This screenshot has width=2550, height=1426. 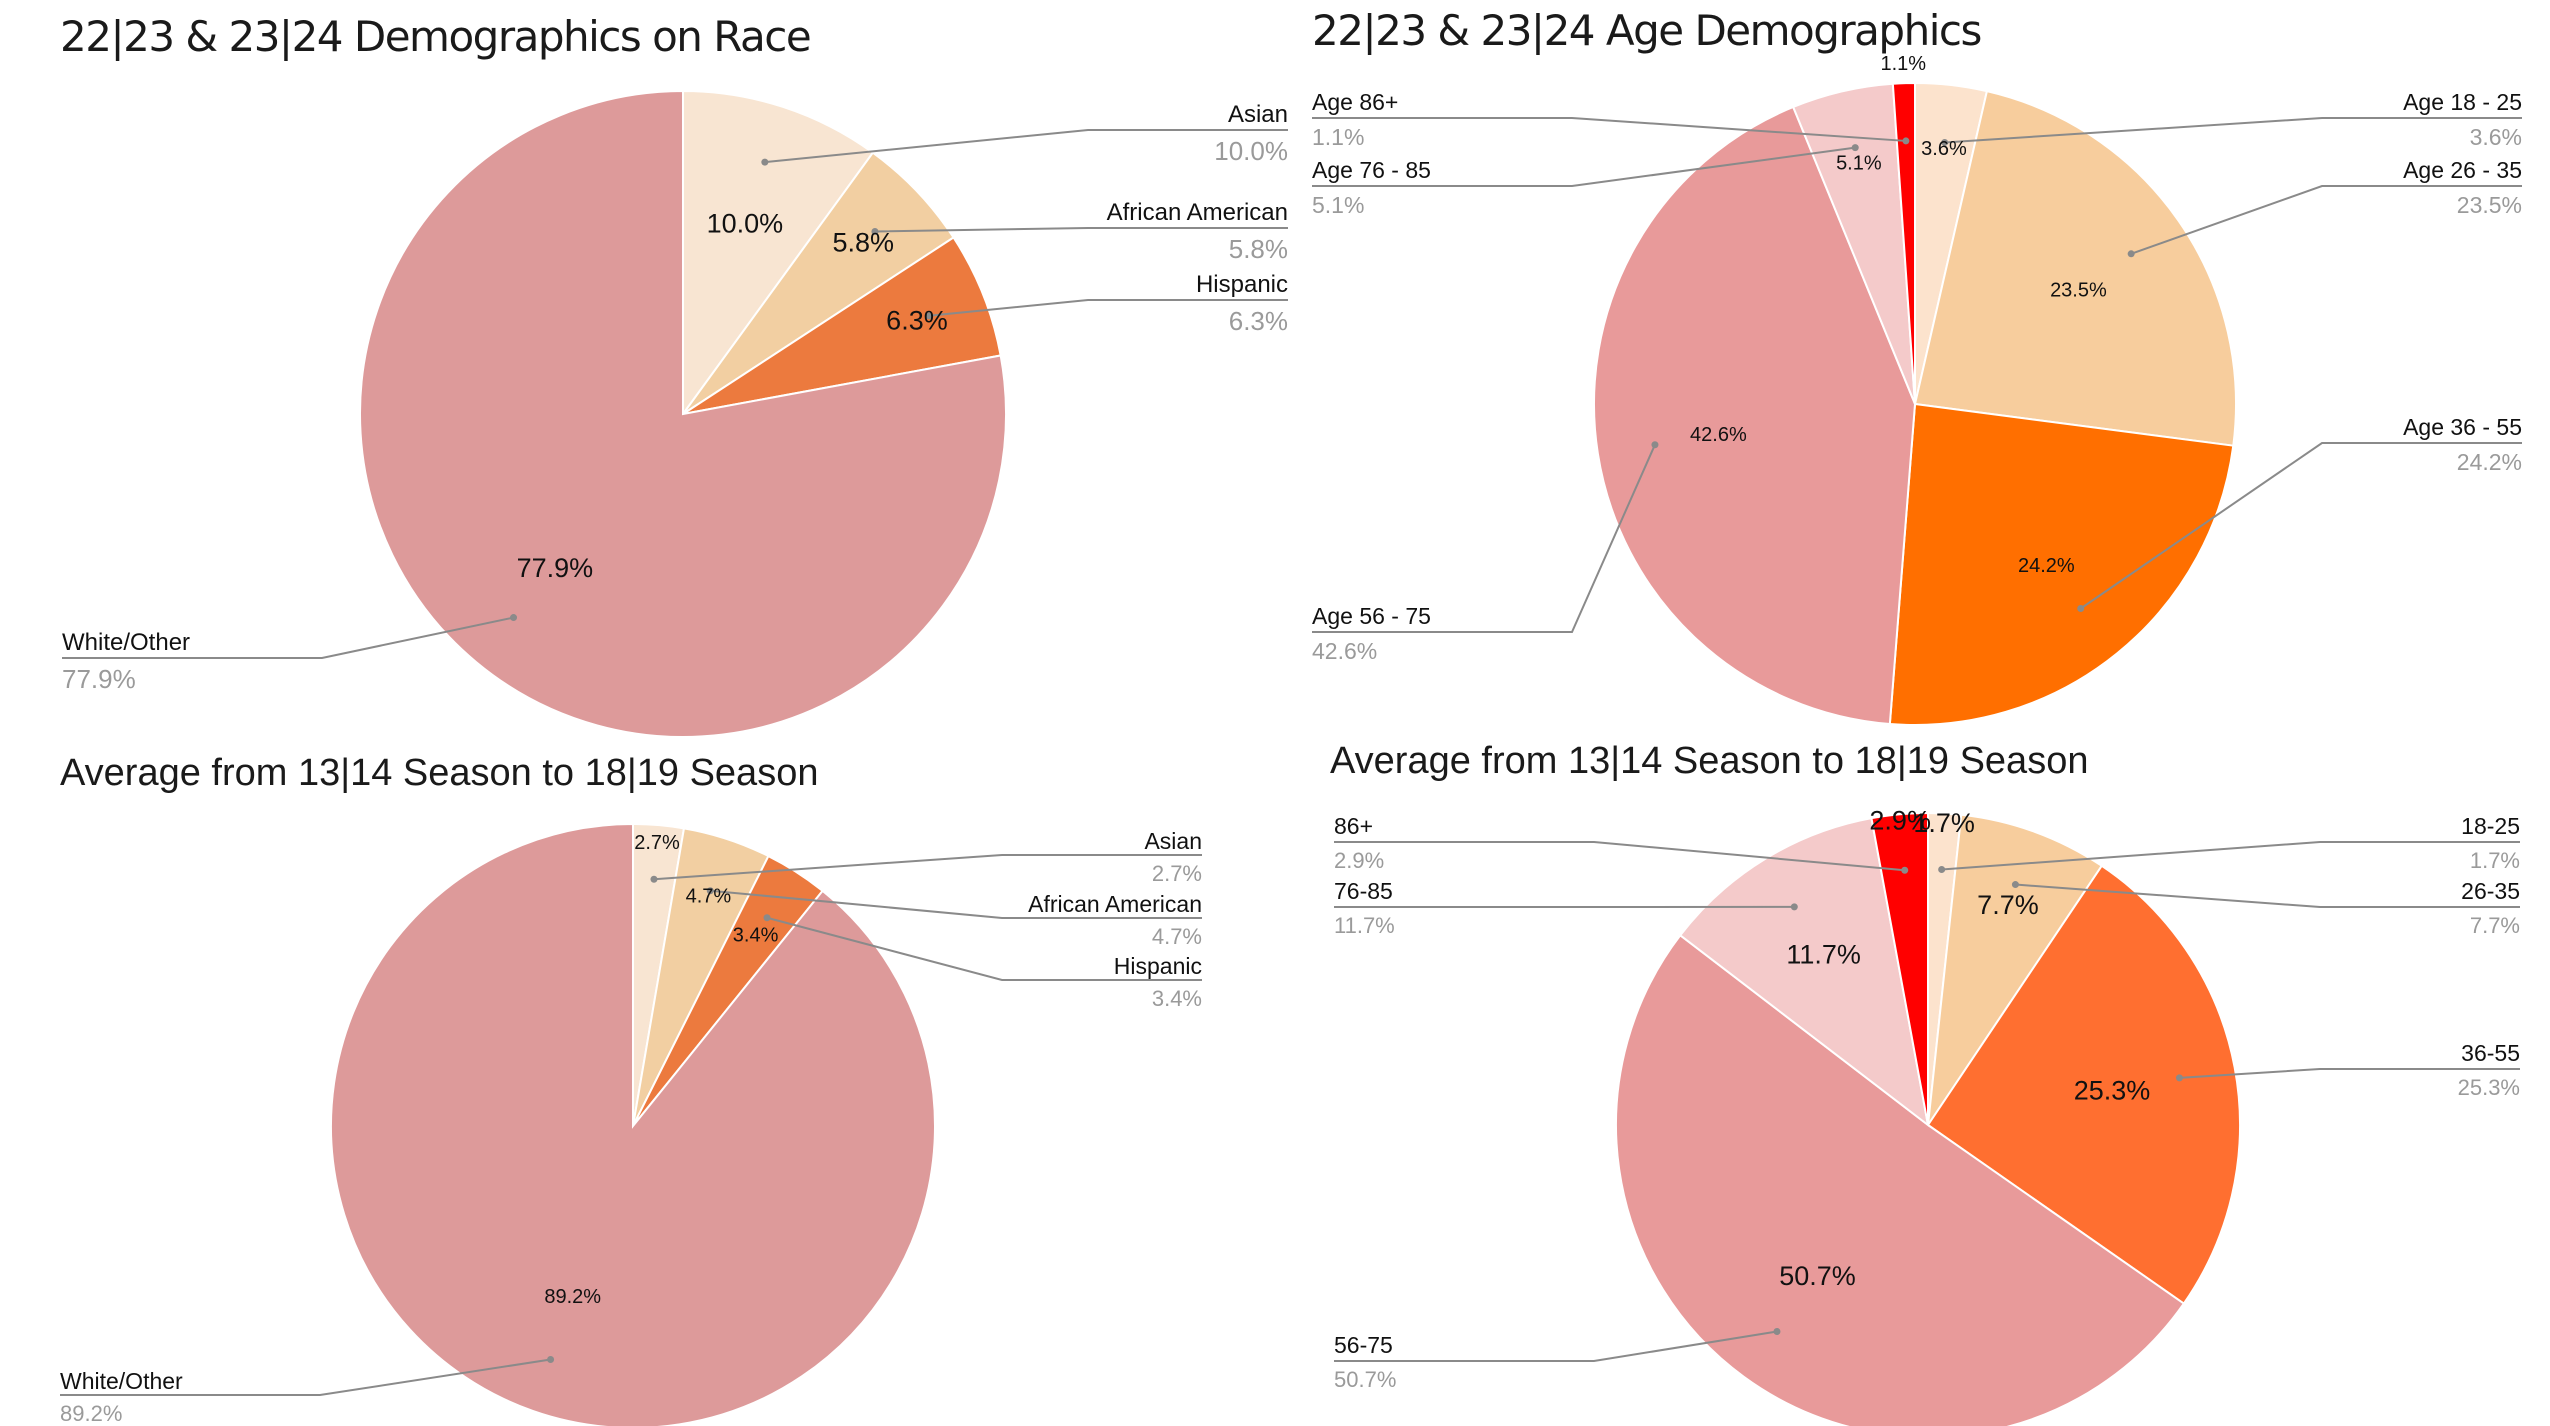 What do you see at coordinates (657, 843) in the screenshot?
I see `slice-label-asian: 2.7%` at bounding box center [657, 843].